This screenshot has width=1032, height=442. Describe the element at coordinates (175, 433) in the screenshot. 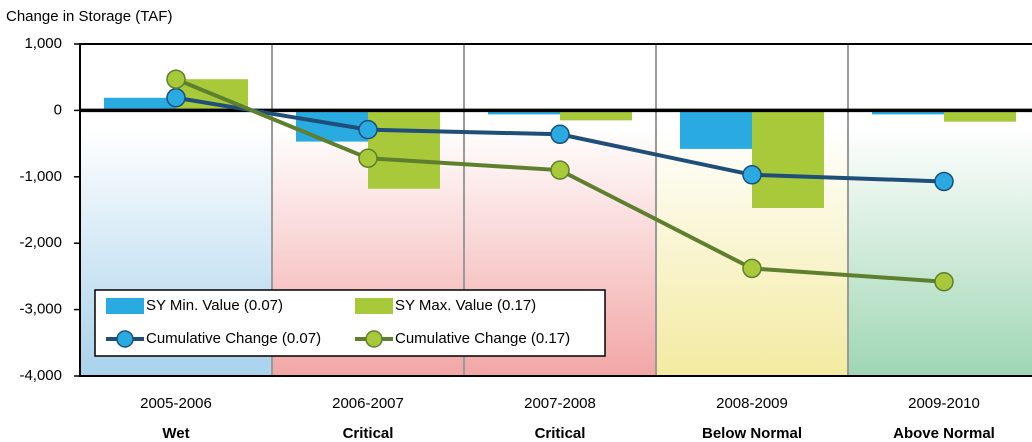

I see `year-type-label: Wet` at that location.